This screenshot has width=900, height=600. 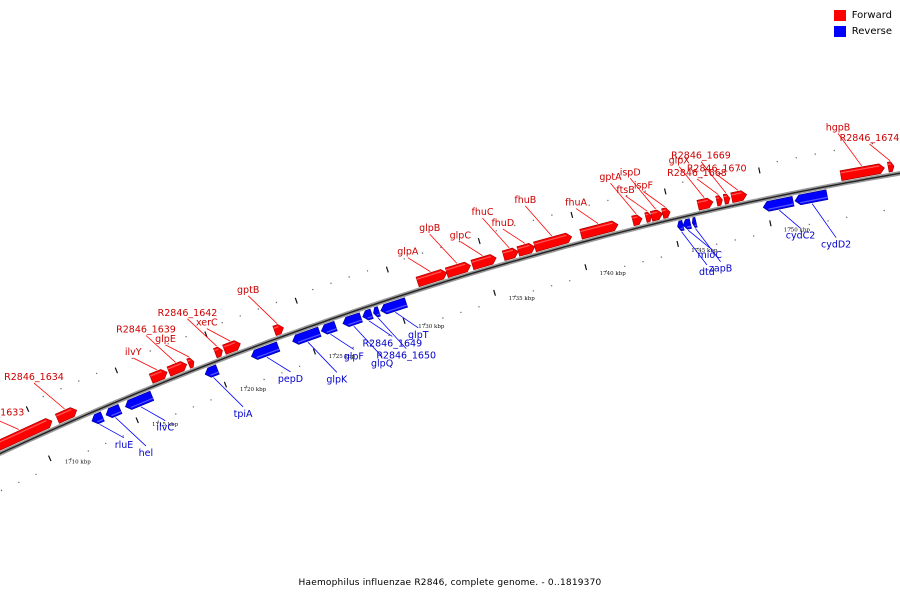 What do you see at coordinates (862, 31) in the screenshot?
I see `legend-item-reverse: Reverse` at bounding box center [862, 31].